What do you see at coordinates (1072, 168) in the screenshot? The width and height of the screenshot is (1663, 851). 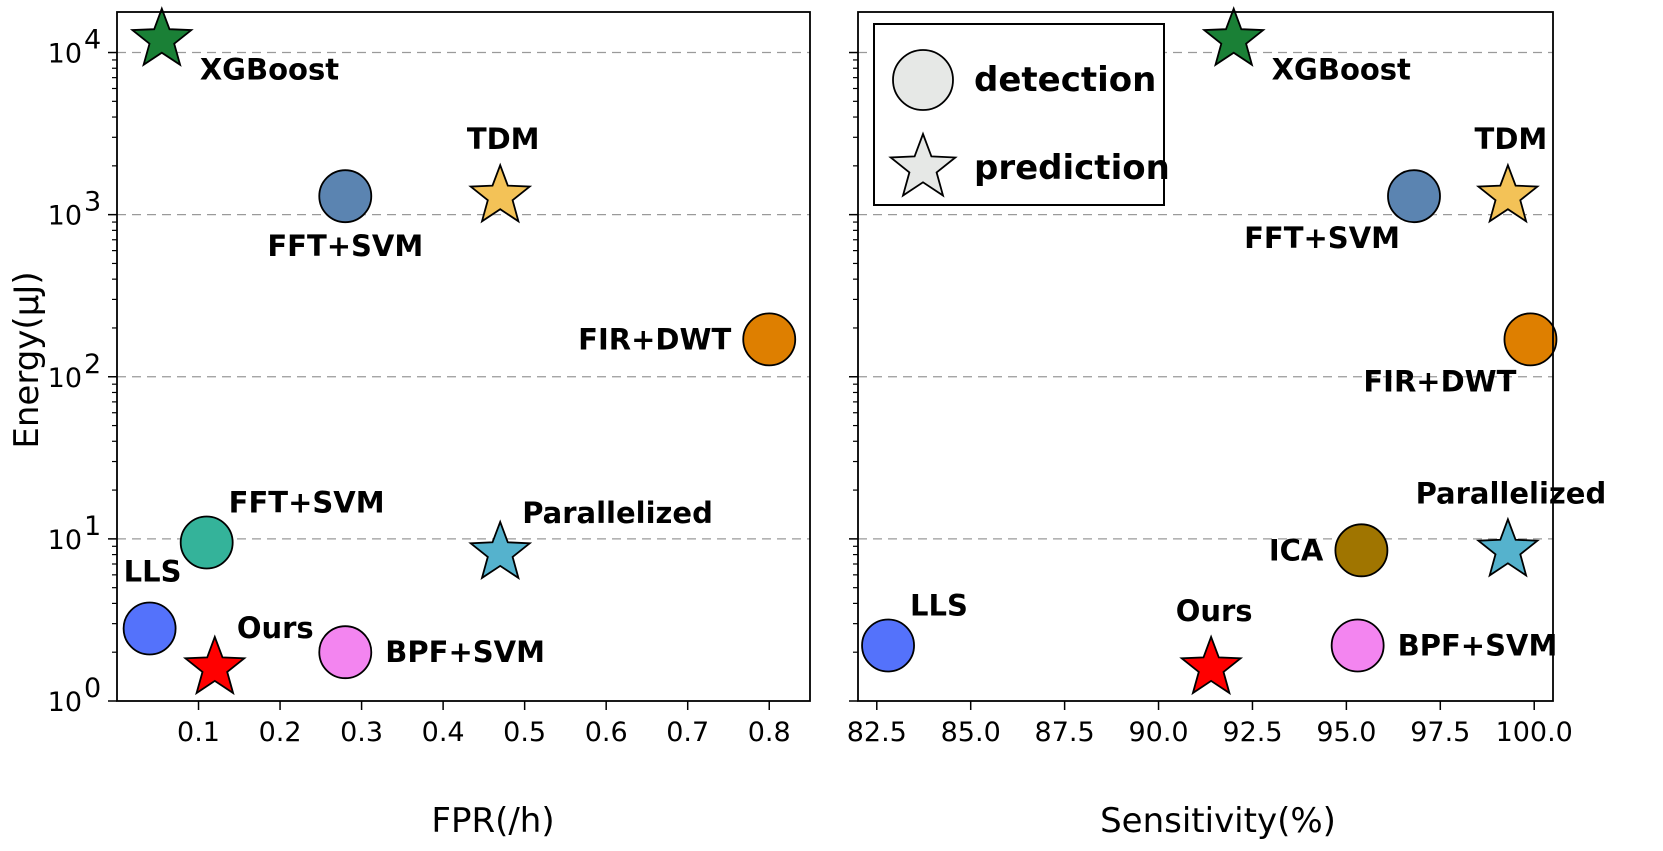 I see `legend-prediction-label: prediction` at bounding box center [1072, 168].